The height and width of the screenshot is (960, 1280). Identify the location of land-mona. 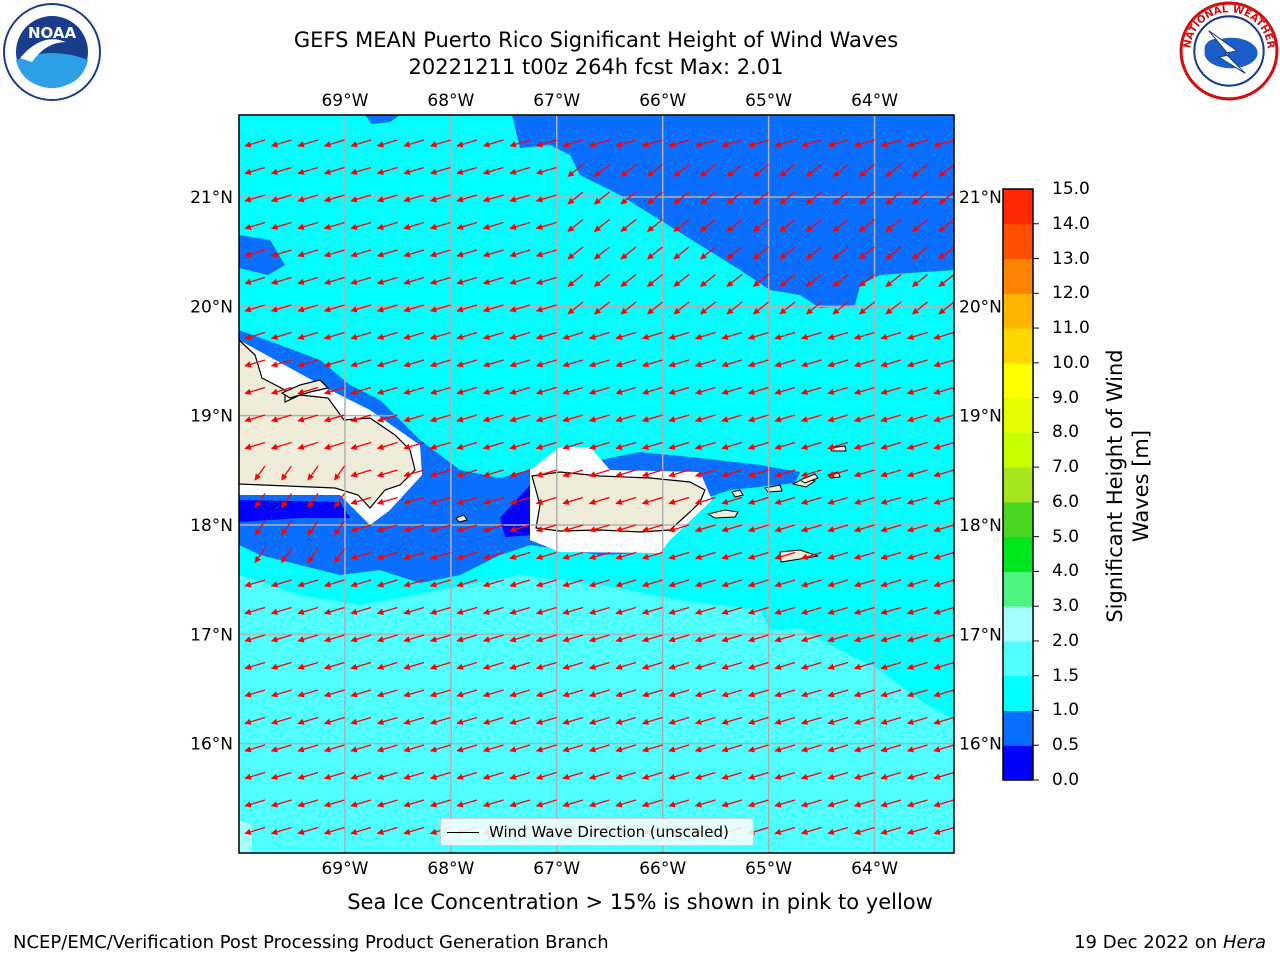
(461, 518).